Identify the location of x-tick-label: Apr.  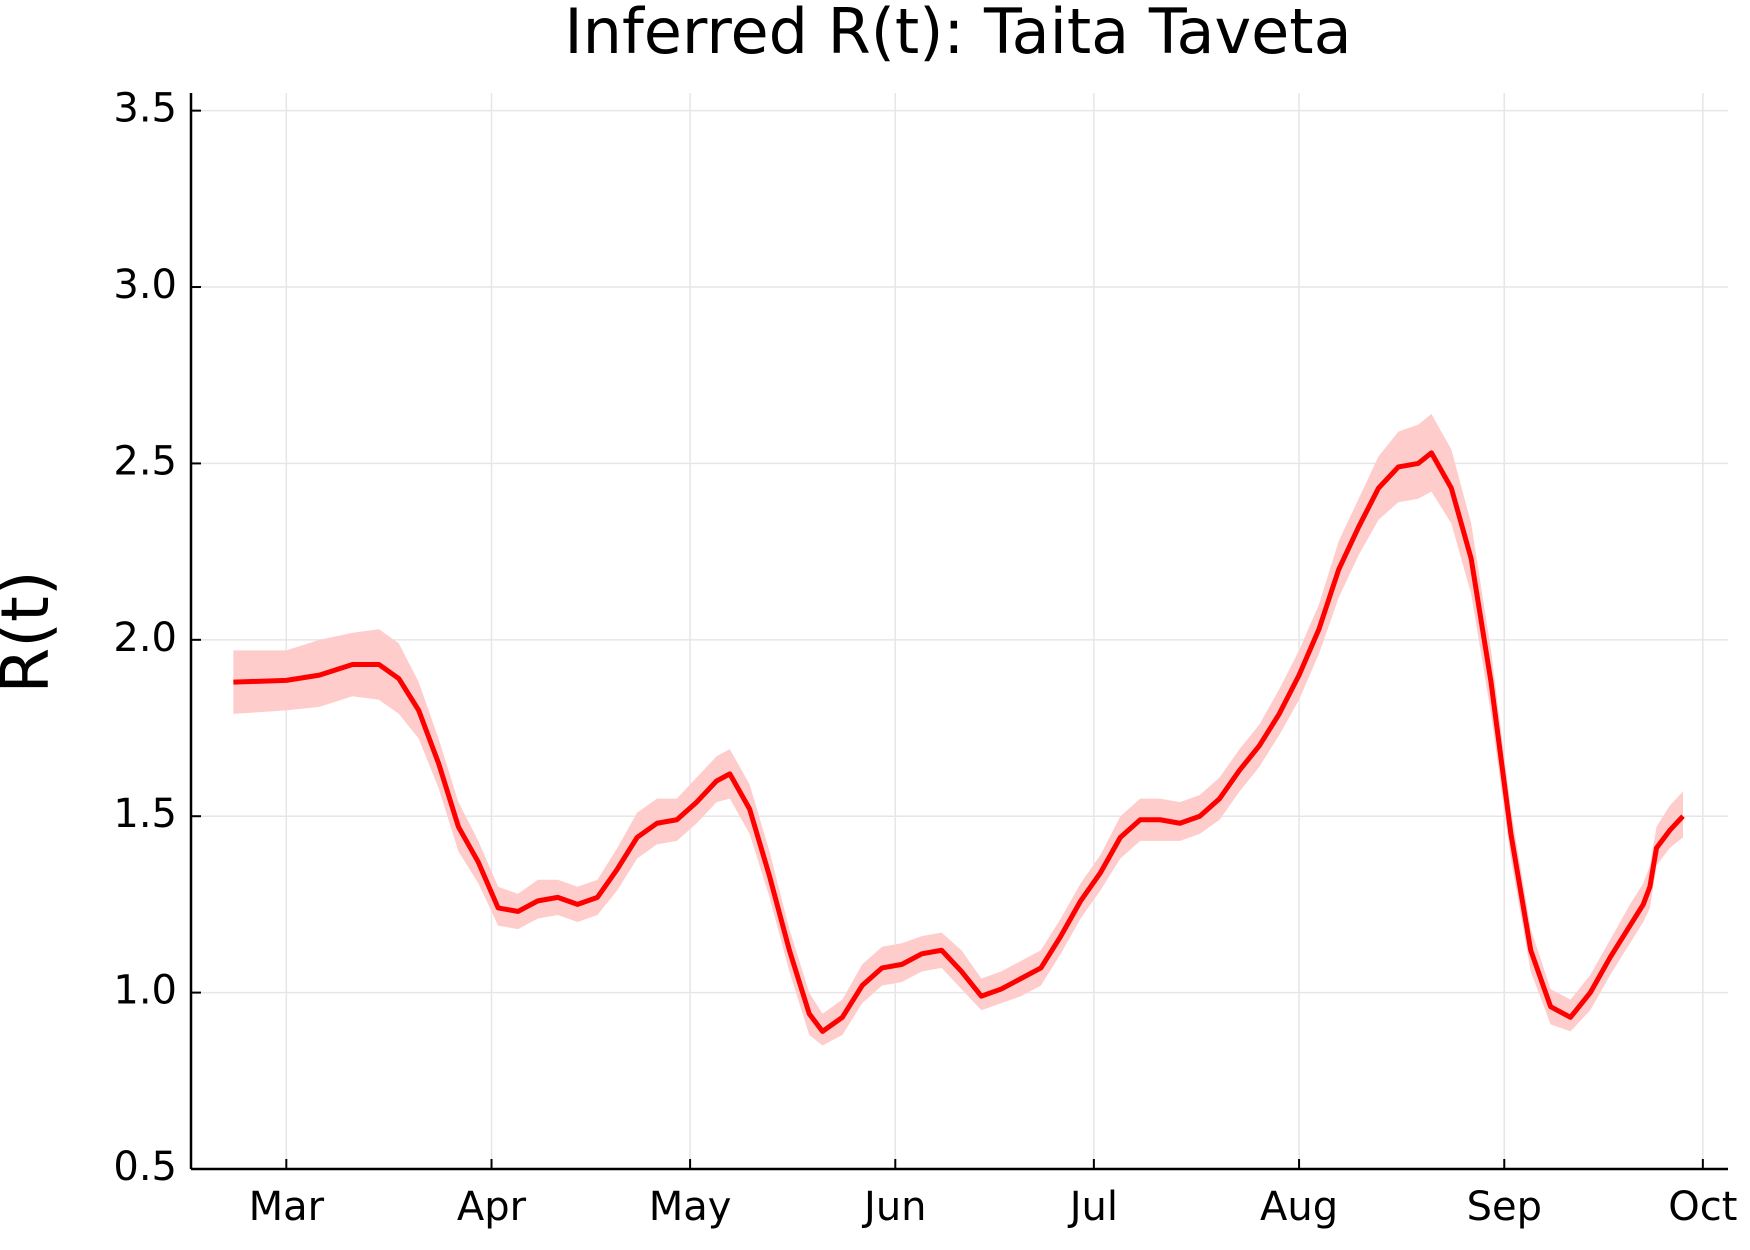
(492, 1207).